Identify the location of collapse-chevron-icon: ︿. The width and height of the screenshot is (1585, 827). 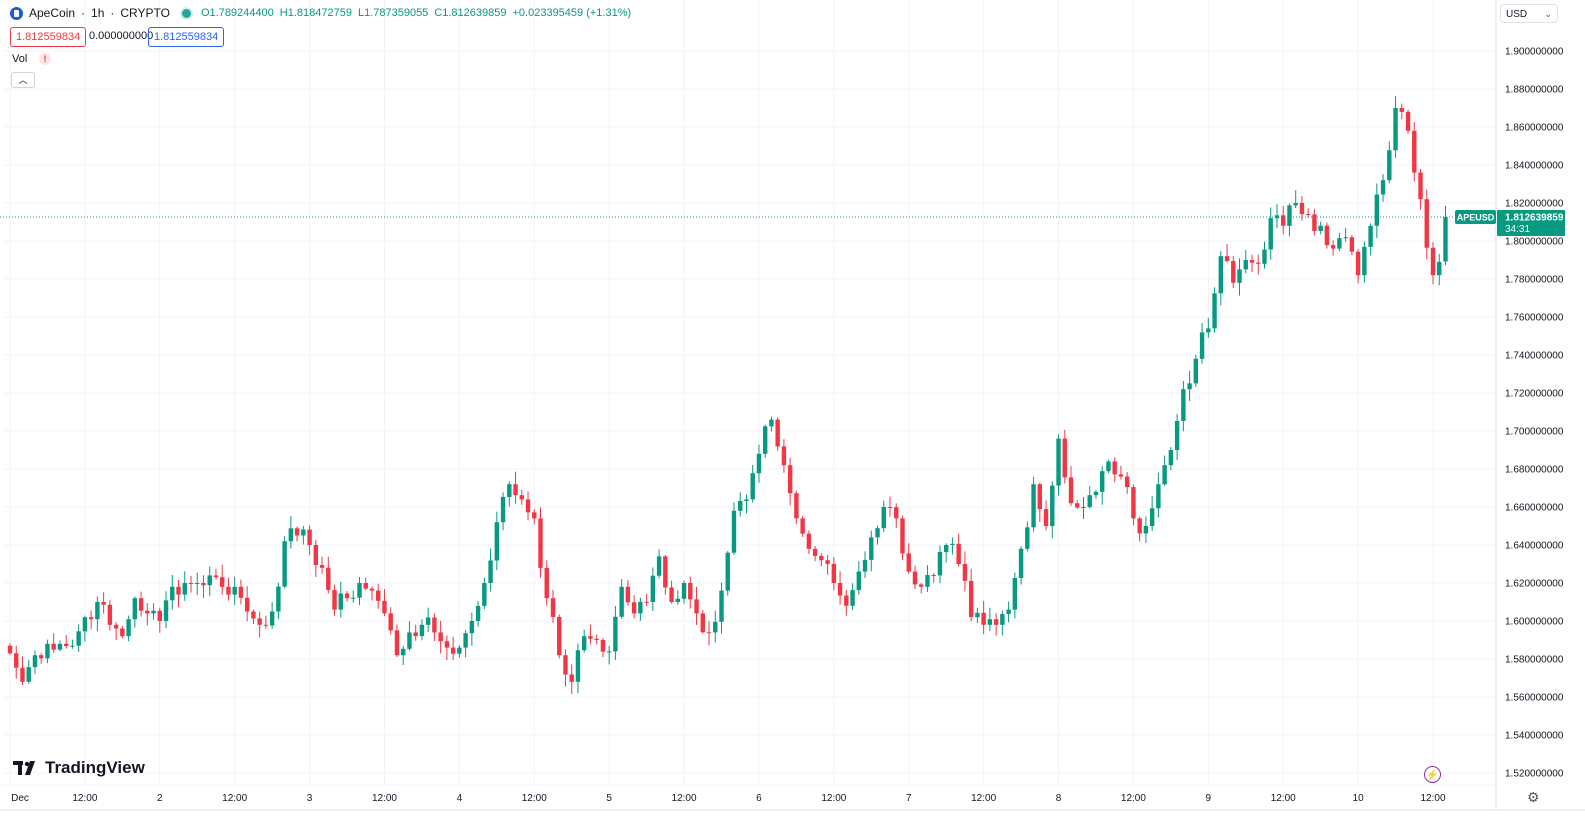
(23, 80).